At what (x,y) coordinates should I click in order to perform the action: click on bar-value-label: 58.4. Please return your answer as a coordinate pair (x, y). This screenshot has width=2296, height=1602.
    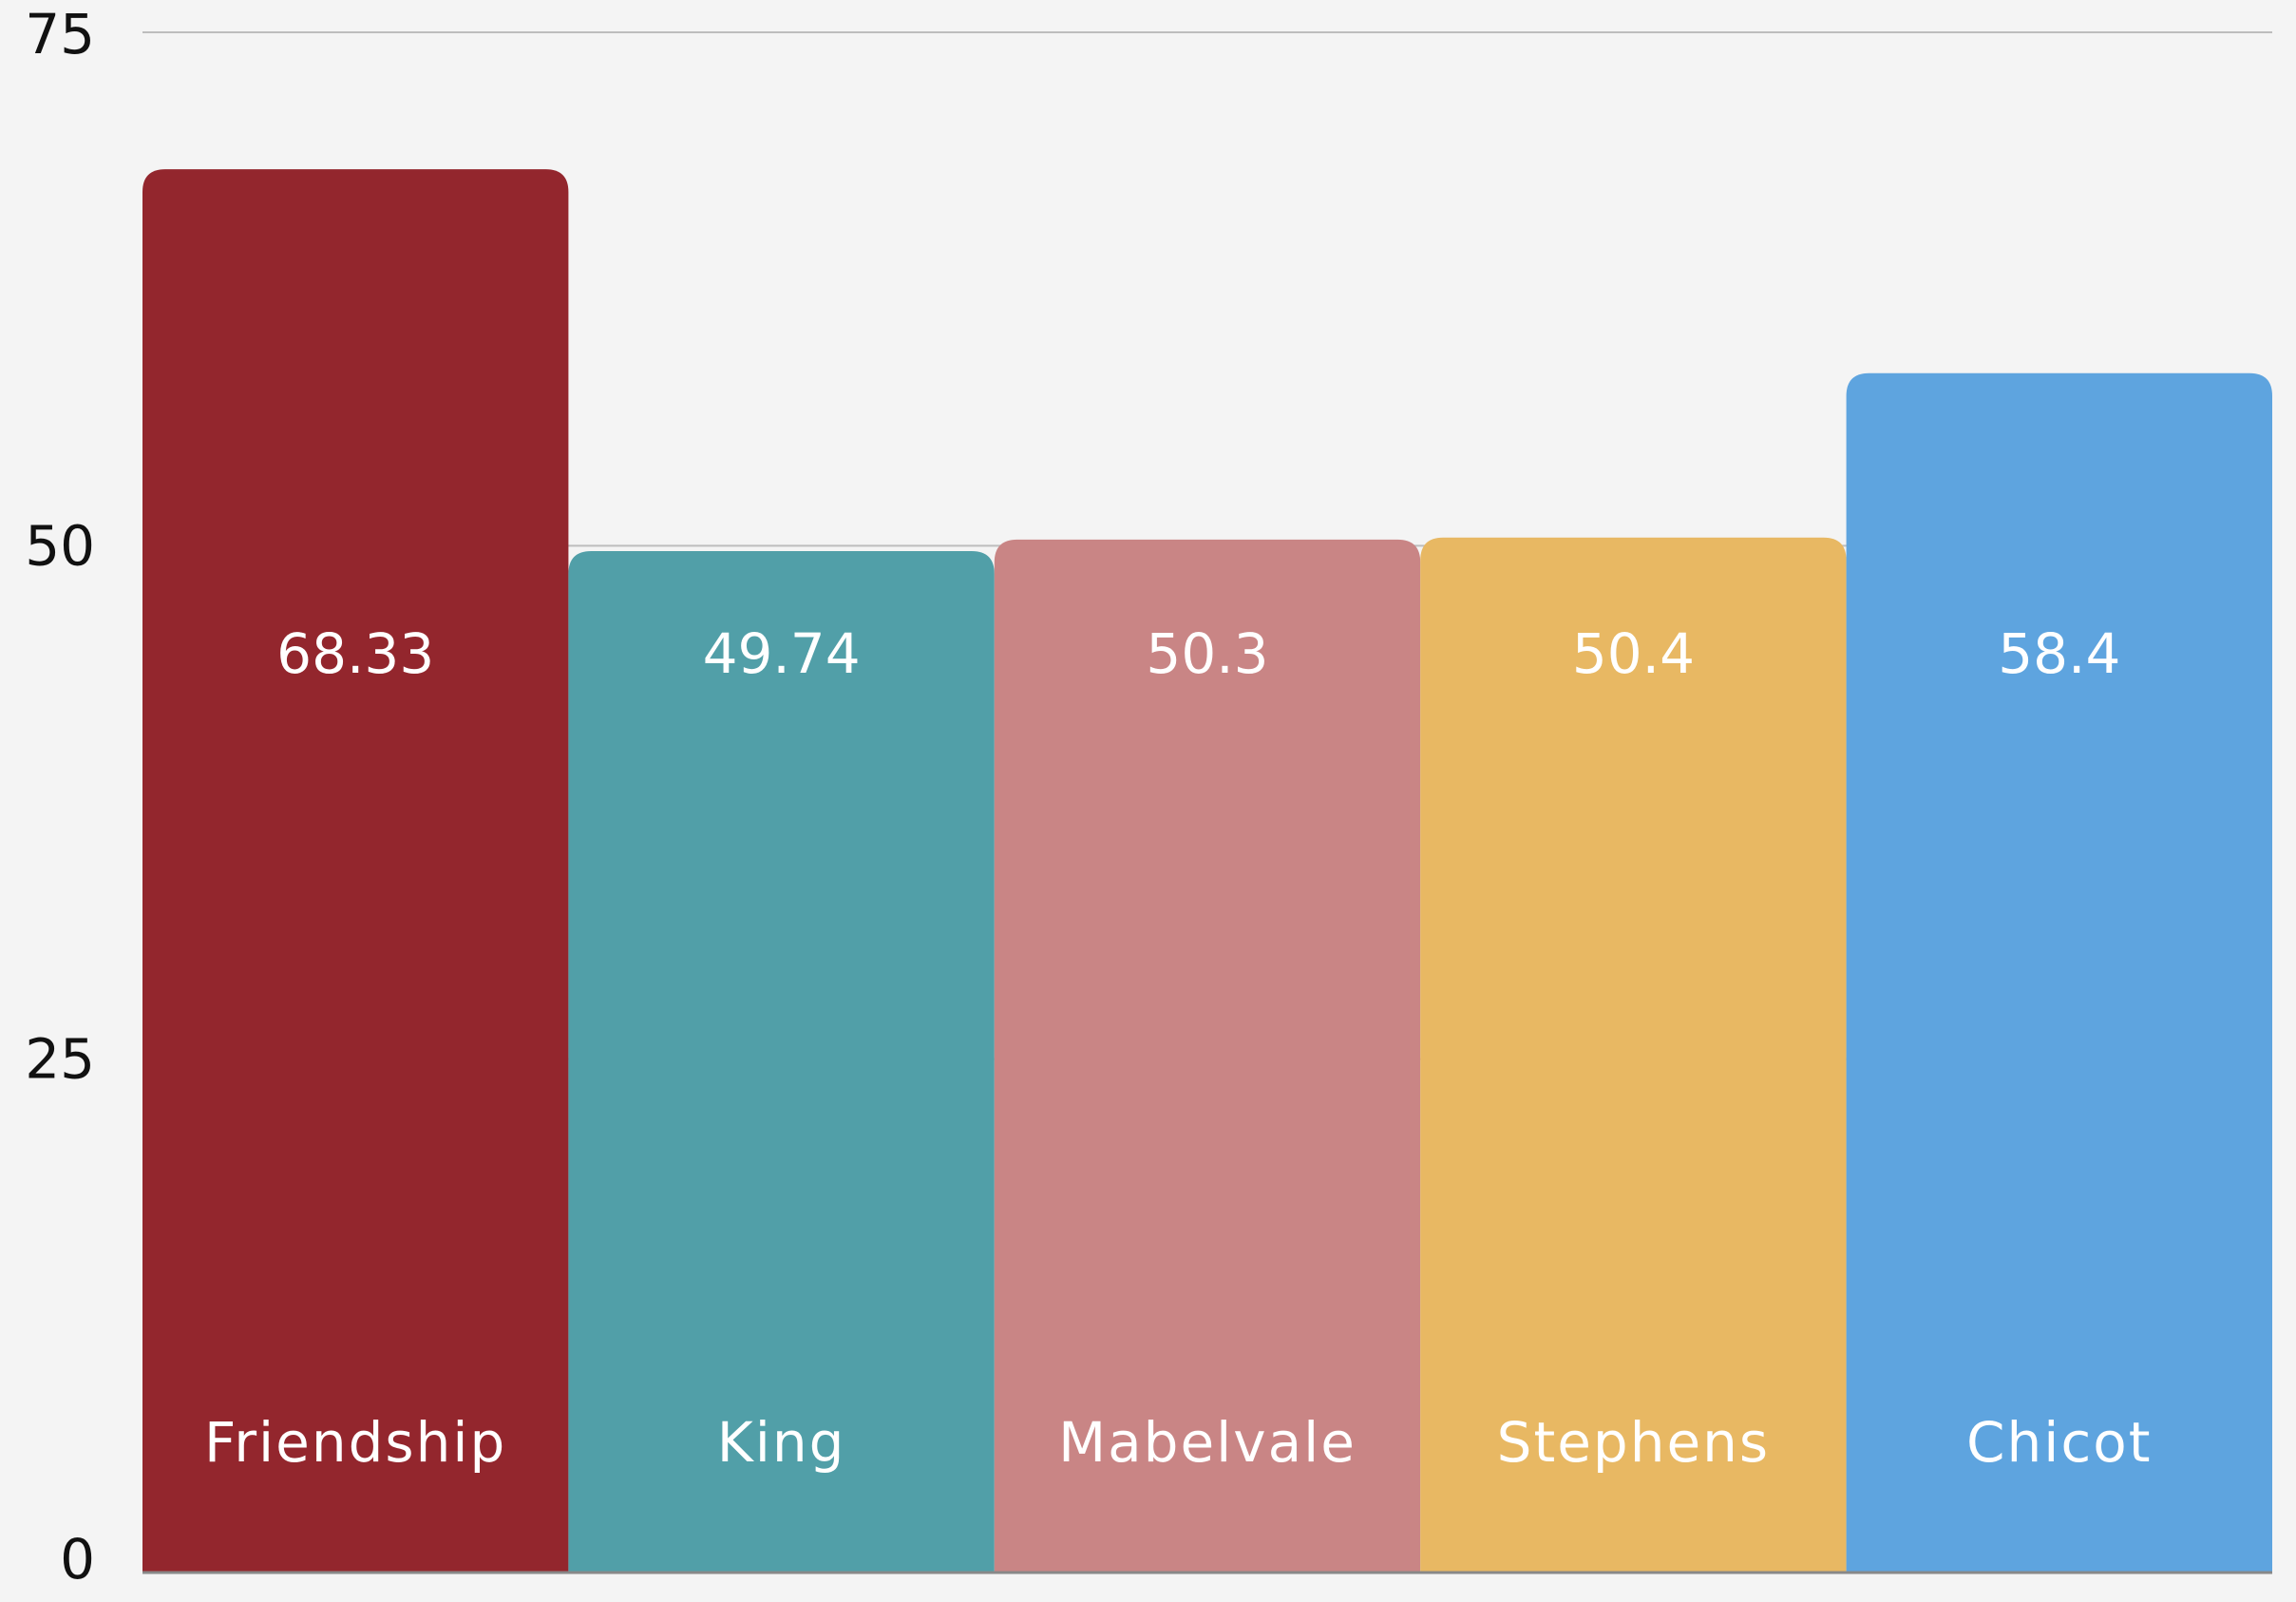
    Looking at the image, I should click on (2059, 653).